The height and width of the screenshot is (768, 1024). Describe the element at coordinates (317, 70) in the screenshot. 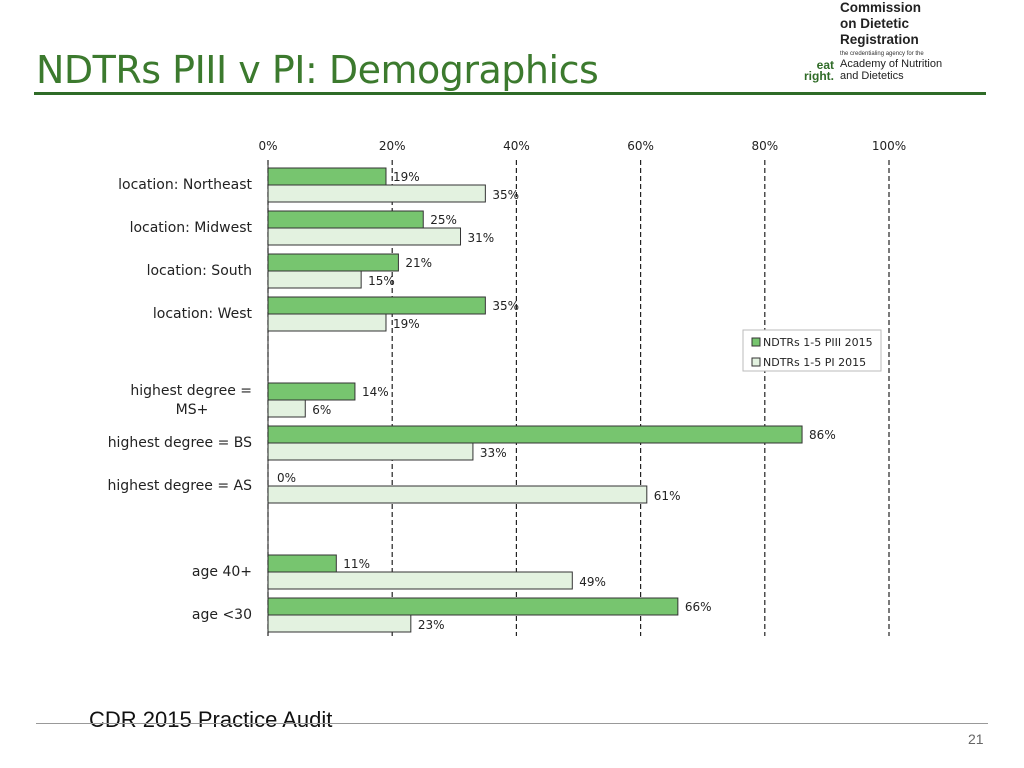

I see `slide-title: NDTRs PIII v PI: Demographics` at that location.